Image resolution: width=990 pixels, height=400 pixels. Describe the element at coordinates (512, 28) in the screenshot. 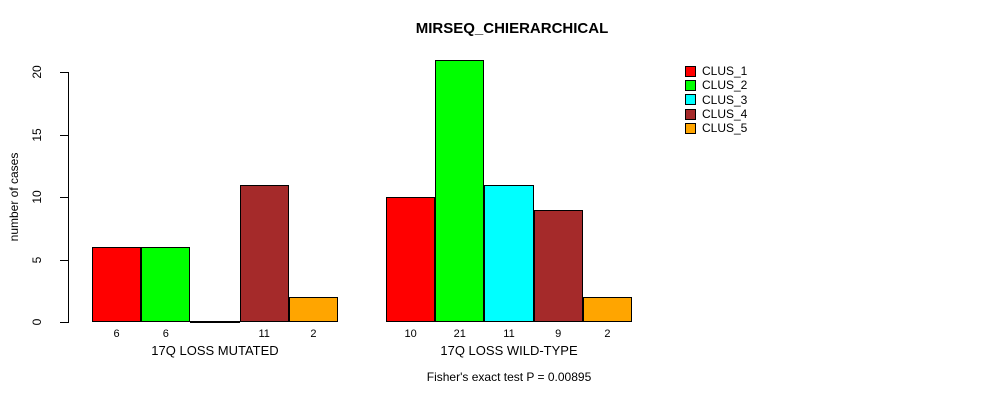

I see `chart-title: MIRSEQ_CHIERARCHICAL` at that location.